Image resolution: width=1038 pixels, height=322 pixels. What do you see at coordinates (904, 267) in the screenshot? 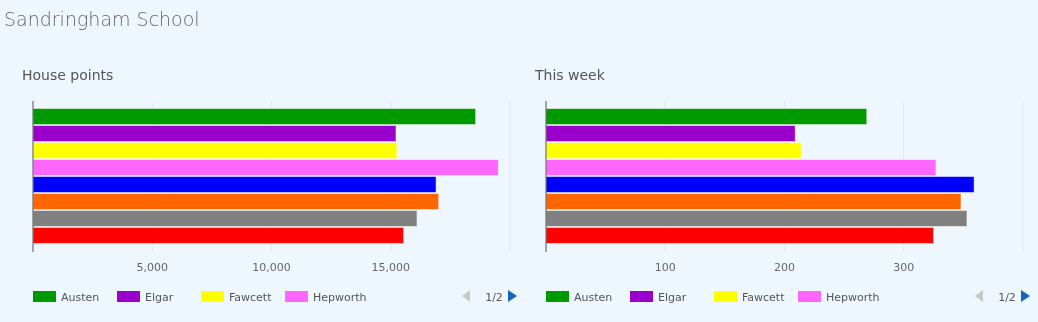
I see `x-tick-label: 300` at bounding box center [904, 267].